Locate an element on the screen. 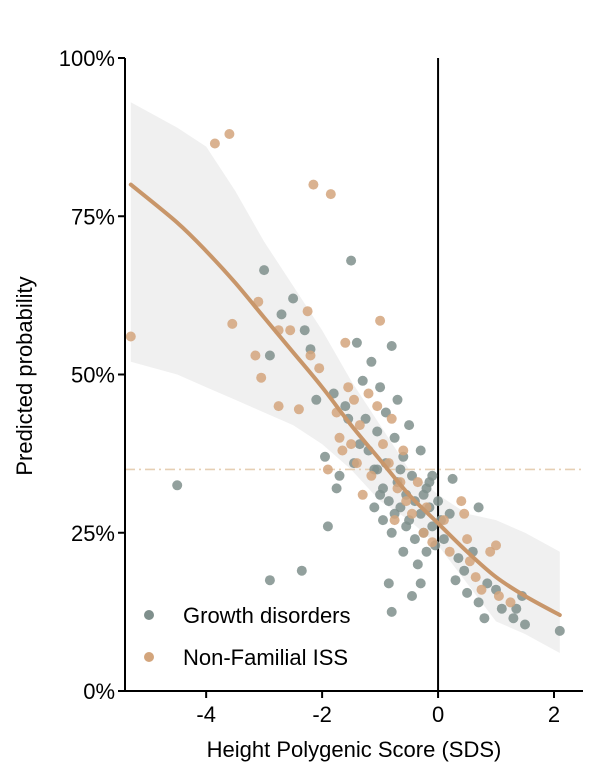  x-tick-label: -2 is located at coordinates (322, 714).